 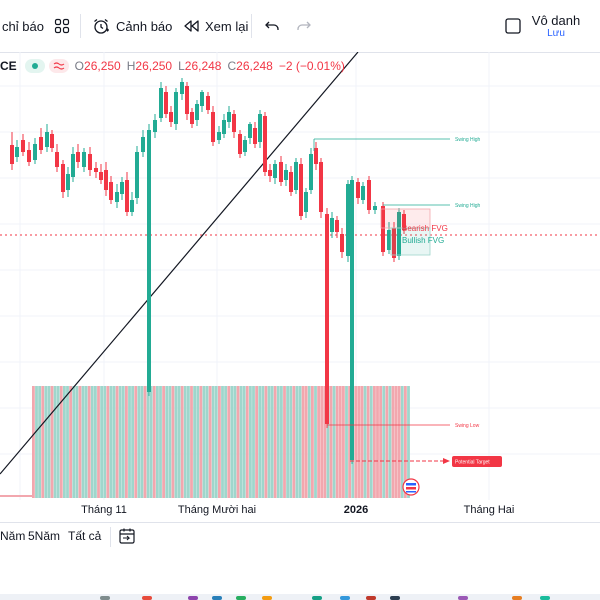 What do you see at coordinates (425, 228) in the screenshot?
I see `bearish-fvg-label: Bearish FVG` at bounding box center [425, 228].